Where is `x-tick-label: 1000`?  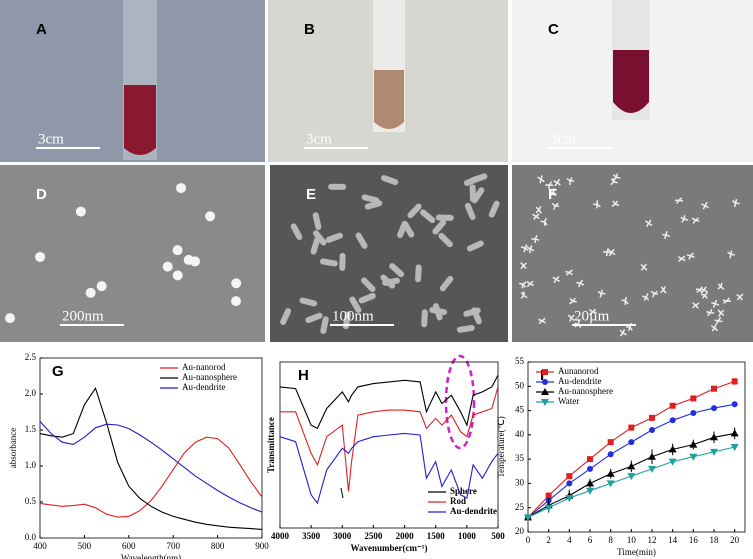
x-tick-label: 1000 is located at coordinates (467, 536).